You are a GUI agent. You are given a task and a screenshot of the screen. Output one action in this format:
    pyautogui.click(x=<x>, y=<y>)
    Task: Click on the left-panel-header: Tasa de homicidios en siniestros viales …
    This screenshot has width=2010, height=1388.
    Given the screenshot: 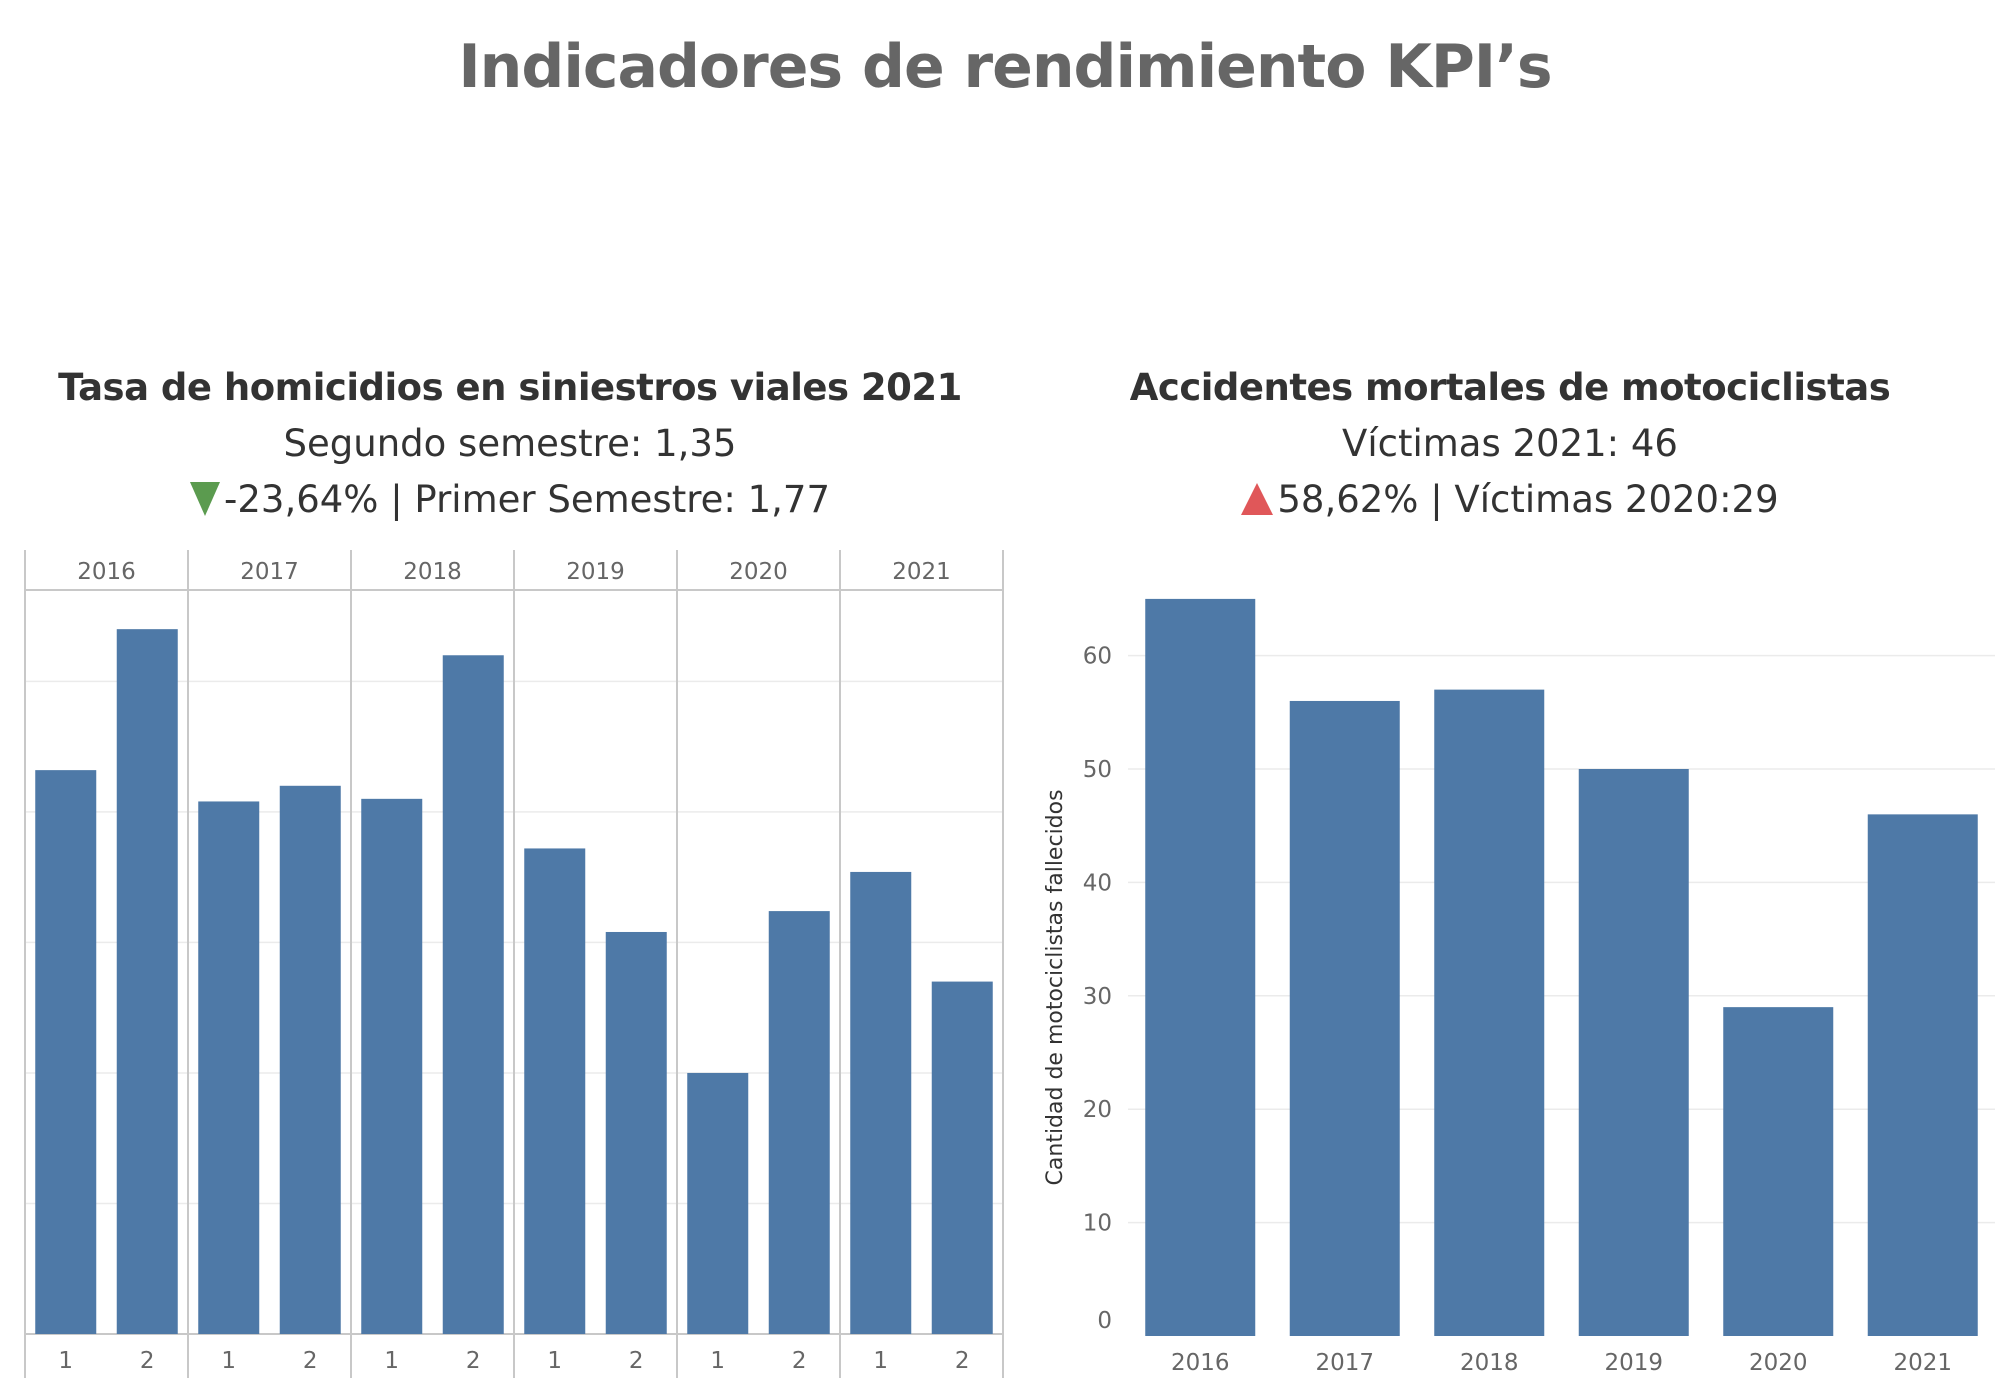 What is the action you would take?
    pyautogui.click(x=510, y=444)
    